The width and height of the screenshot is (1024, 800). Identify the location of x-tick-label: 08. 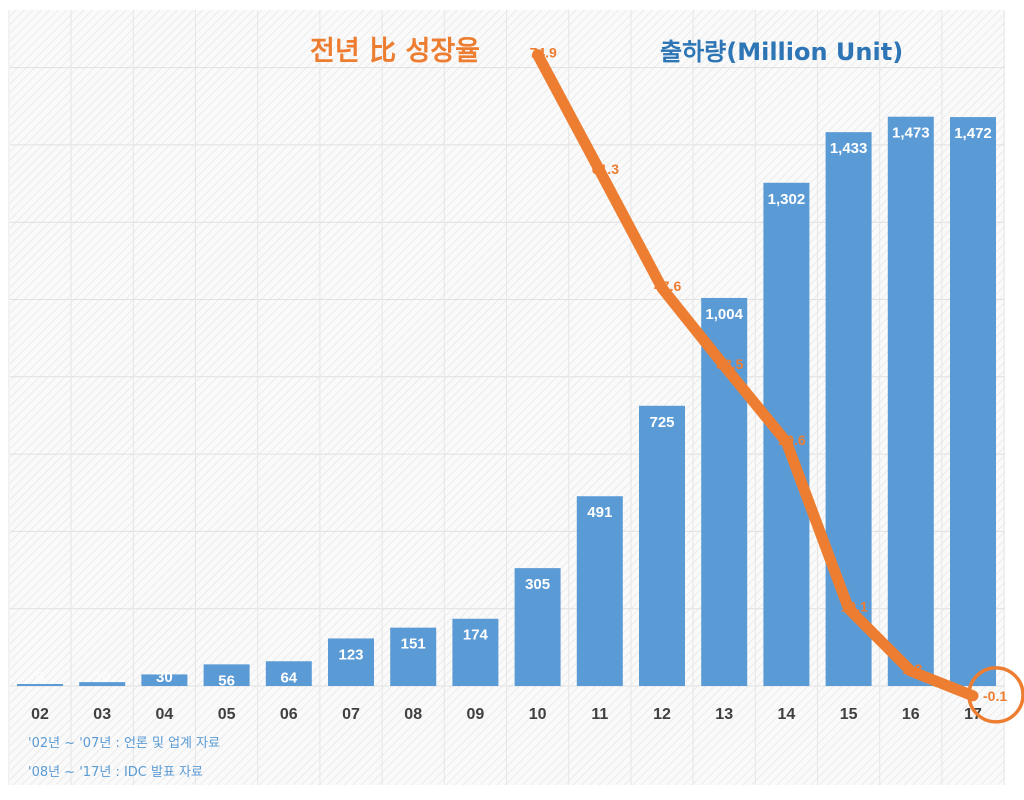
(413, 714).